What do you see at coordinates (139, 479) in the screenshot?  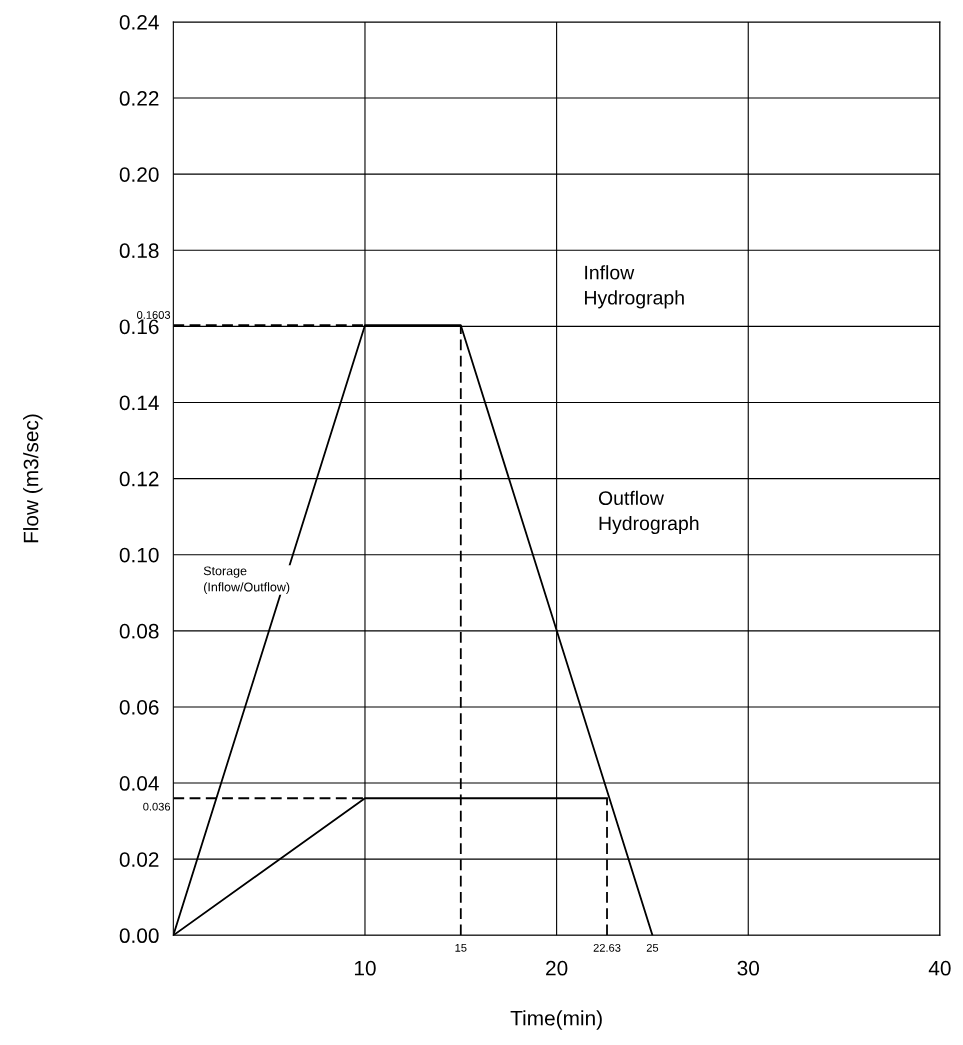 I see `y-tick-label: 0.12` at bounding box center [139, 479].